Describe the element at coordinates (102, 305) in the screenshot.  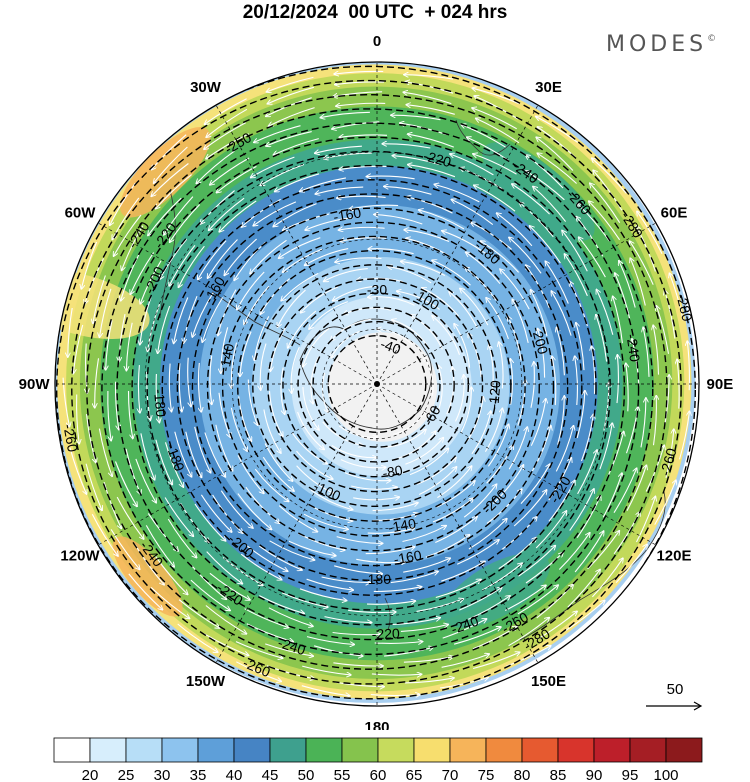
I see `shading-patch` at that location.